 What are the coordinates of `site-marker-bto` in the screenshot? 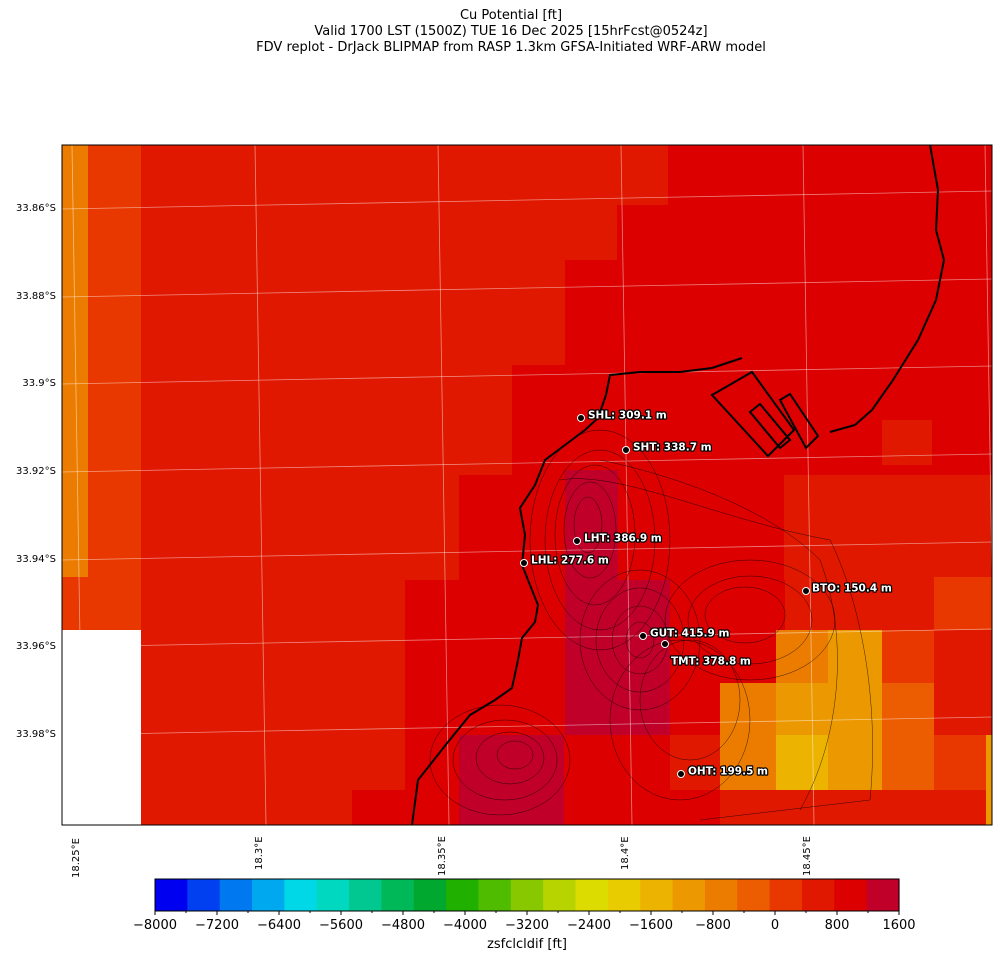 It's located at (806, 591).